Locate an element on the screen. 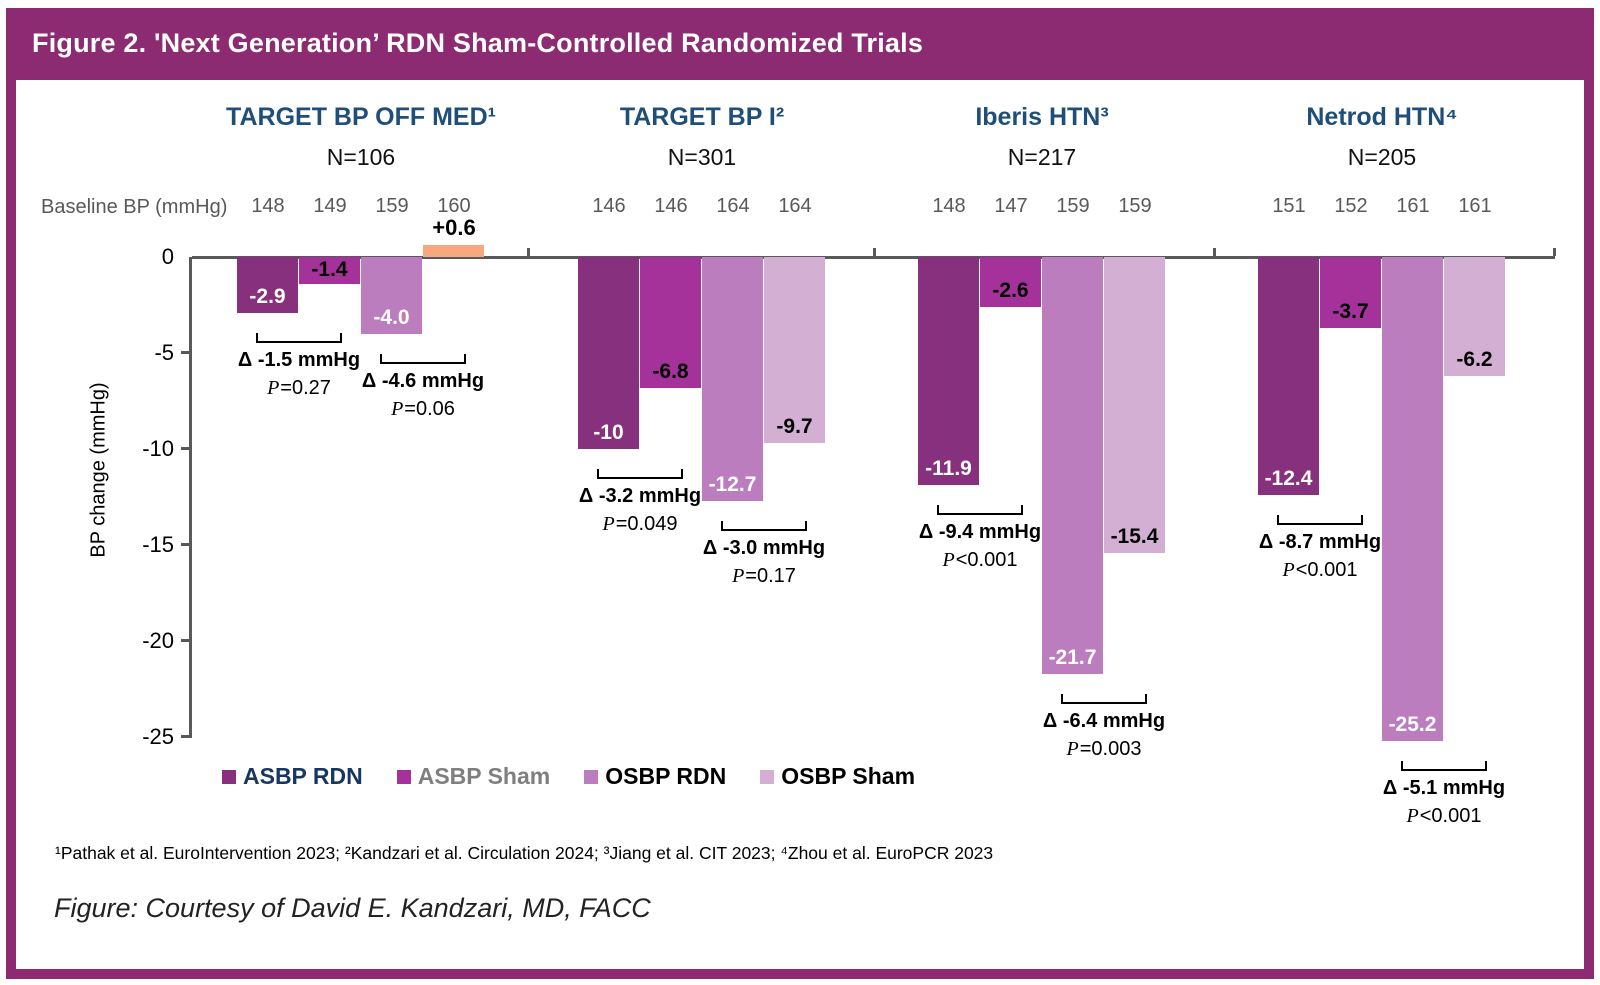 This screenshot has height=985, width=1600. bp-change-bar: -6.8 is located at coordinates (670, 322).